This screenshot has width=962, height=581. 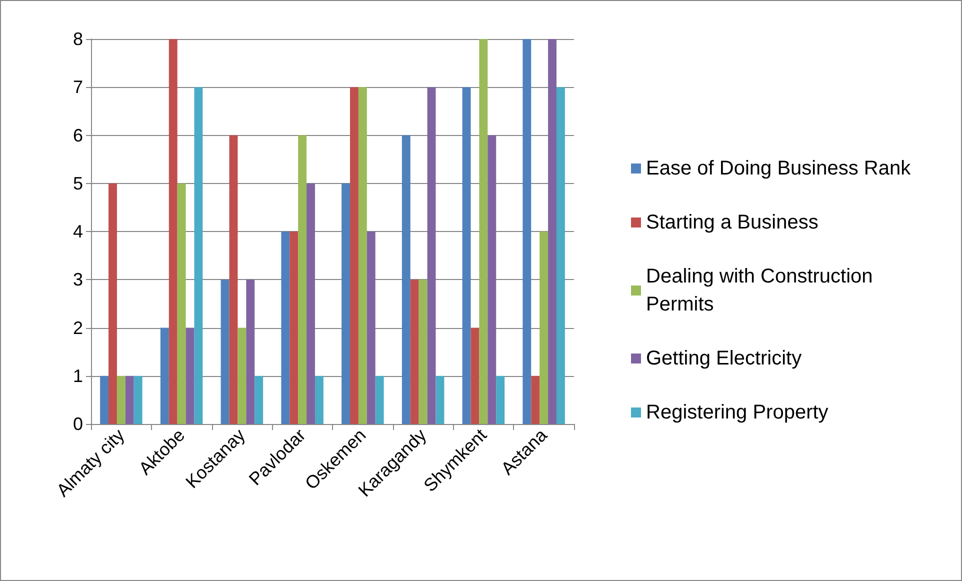 I want to click on y-tick-label: 6, so click(x=77, y=135).